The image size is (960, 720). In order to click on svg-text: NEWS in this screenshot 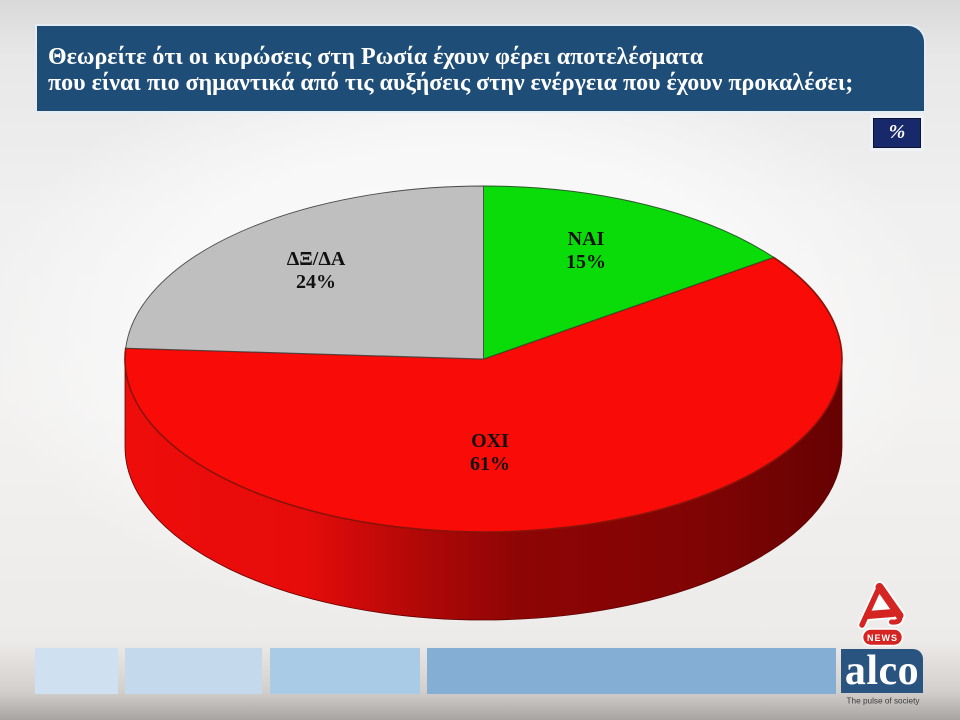, I will do `click(882, 638)`.